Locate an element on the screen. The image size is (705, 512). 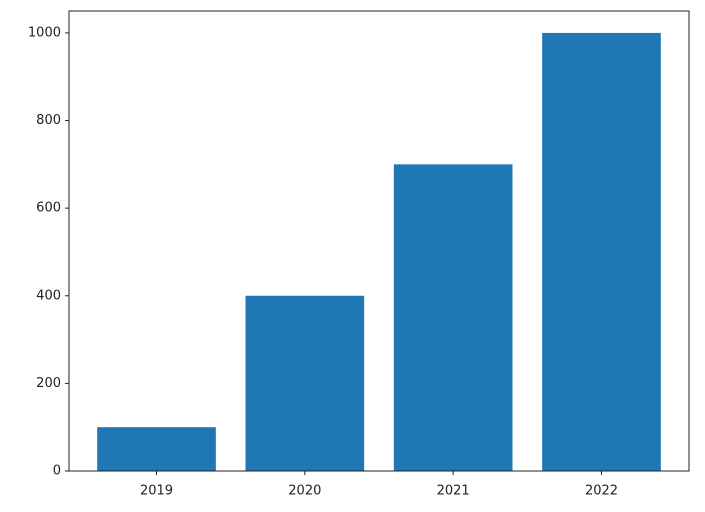
x-tick-label: 2021 is located at coordinates (453, 491).